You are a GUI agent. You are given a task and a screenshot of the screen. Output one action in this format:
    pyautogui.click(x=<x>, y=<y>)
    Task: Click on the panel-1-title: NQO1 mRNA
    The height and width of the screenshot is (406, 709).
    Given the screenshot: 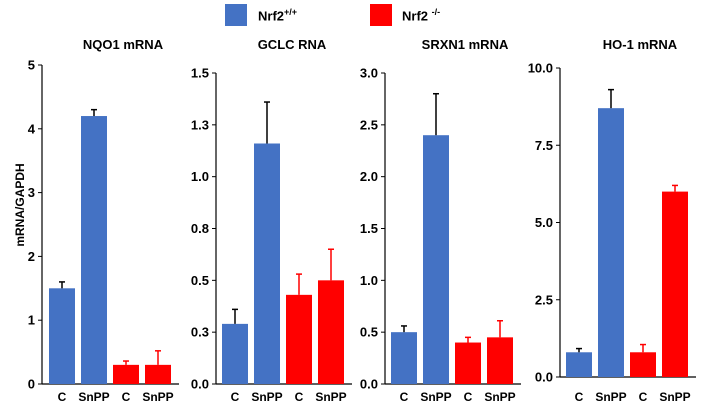 What is the action you would take?
    pyautogui.click(x=123, y=44)
    